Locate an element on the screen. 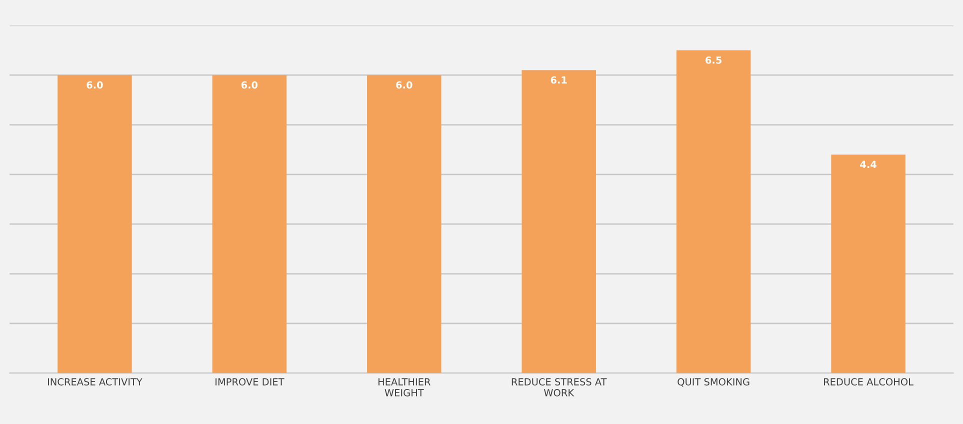 The height and width of the screenshot is (424, 963). data-label: 6.1 is located at coordinates (558, 80).